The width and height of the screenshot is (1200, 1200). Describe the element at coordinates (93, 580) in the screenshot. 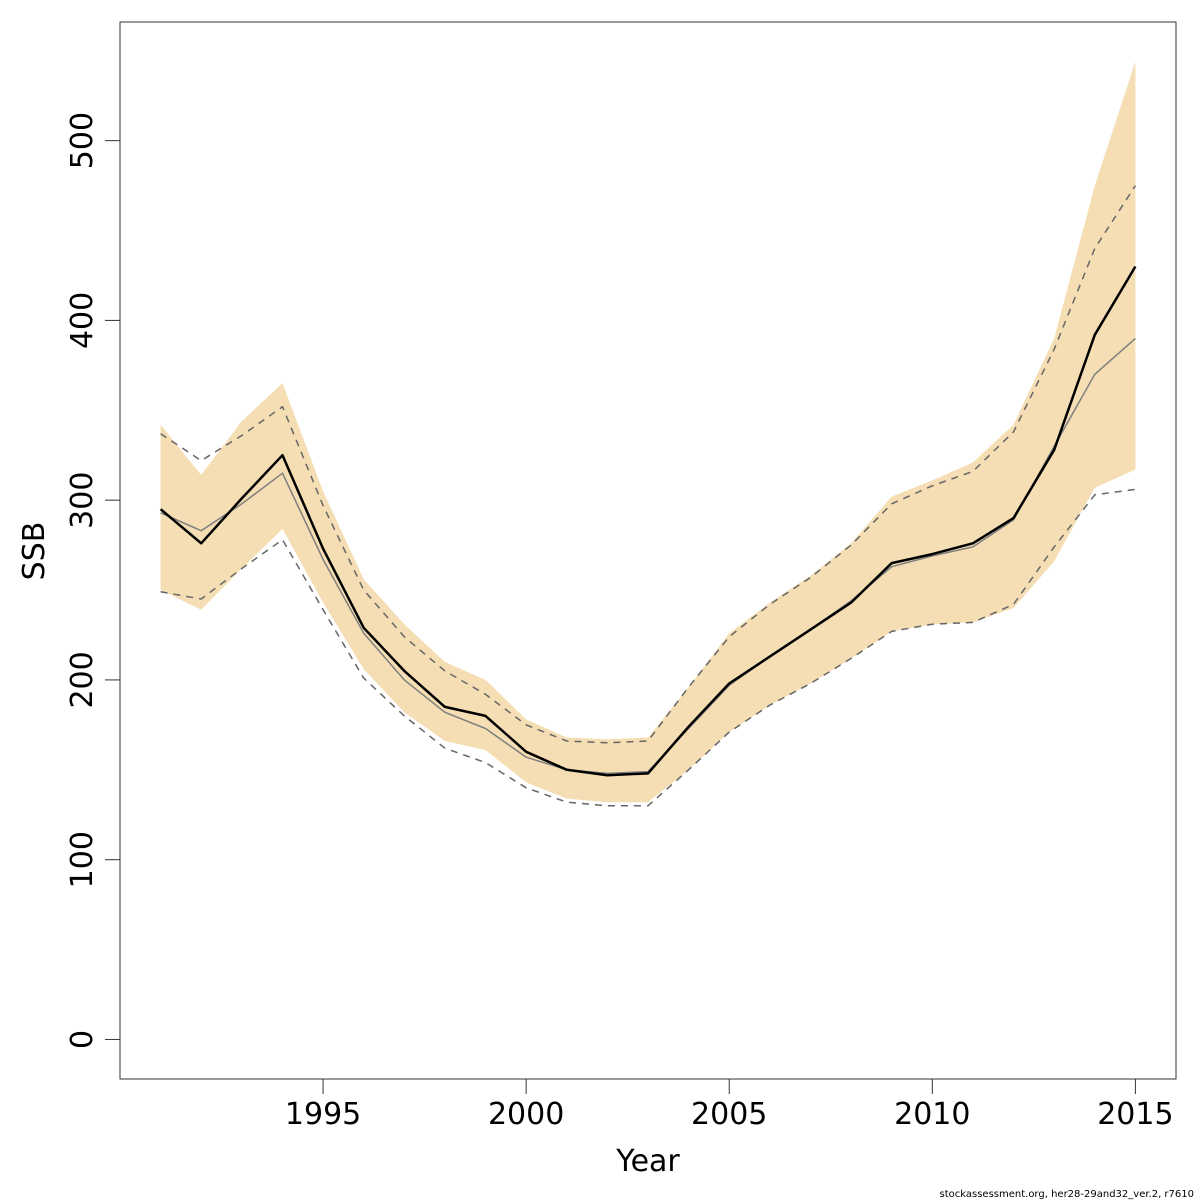

I see `y-axis: 0 100 200 300 400 500` at that location.